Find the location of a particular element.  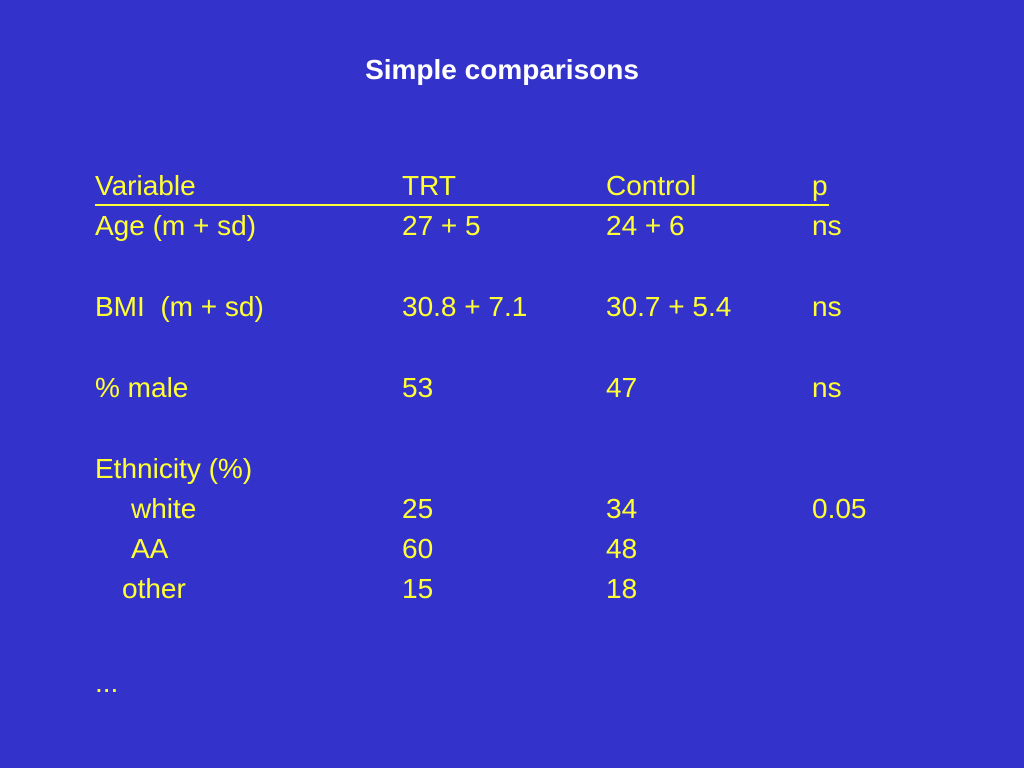

row-variable: Ethnicity (%) is located at coordinates (174, 468).